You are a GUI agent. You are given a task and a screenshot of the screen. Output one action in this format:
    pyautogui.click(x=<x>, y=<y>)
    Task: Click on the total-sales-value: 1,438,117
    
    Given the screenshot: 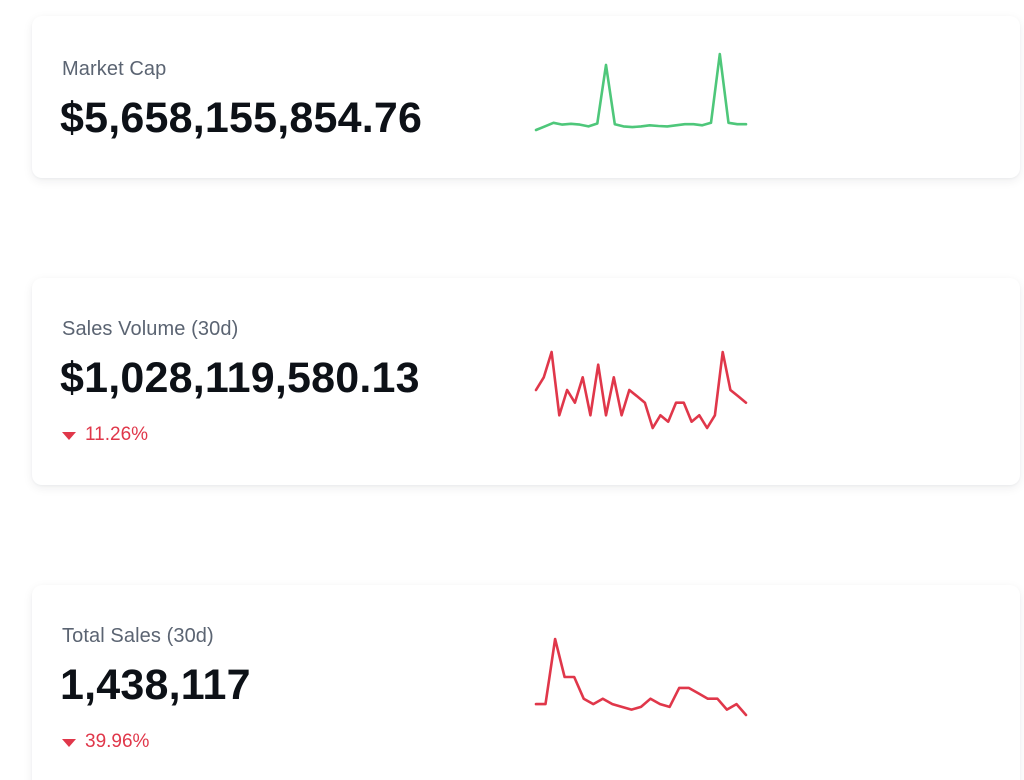 What is the action you would take?
    pyautogui.click(x=155, y=685)
    